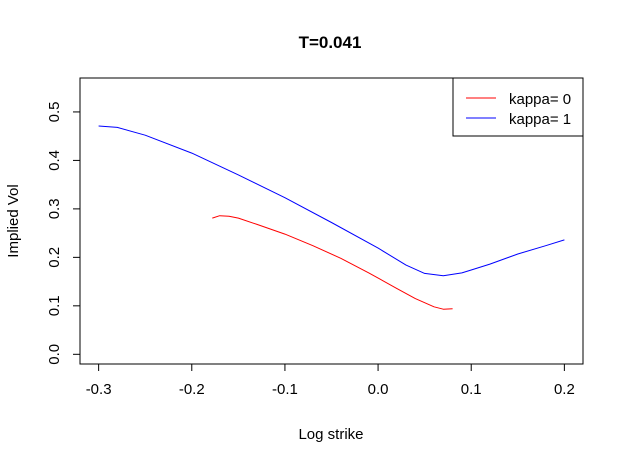 The image size is (624, 462). I want to click on y-tick-label: 0.0, so click(54, 354).